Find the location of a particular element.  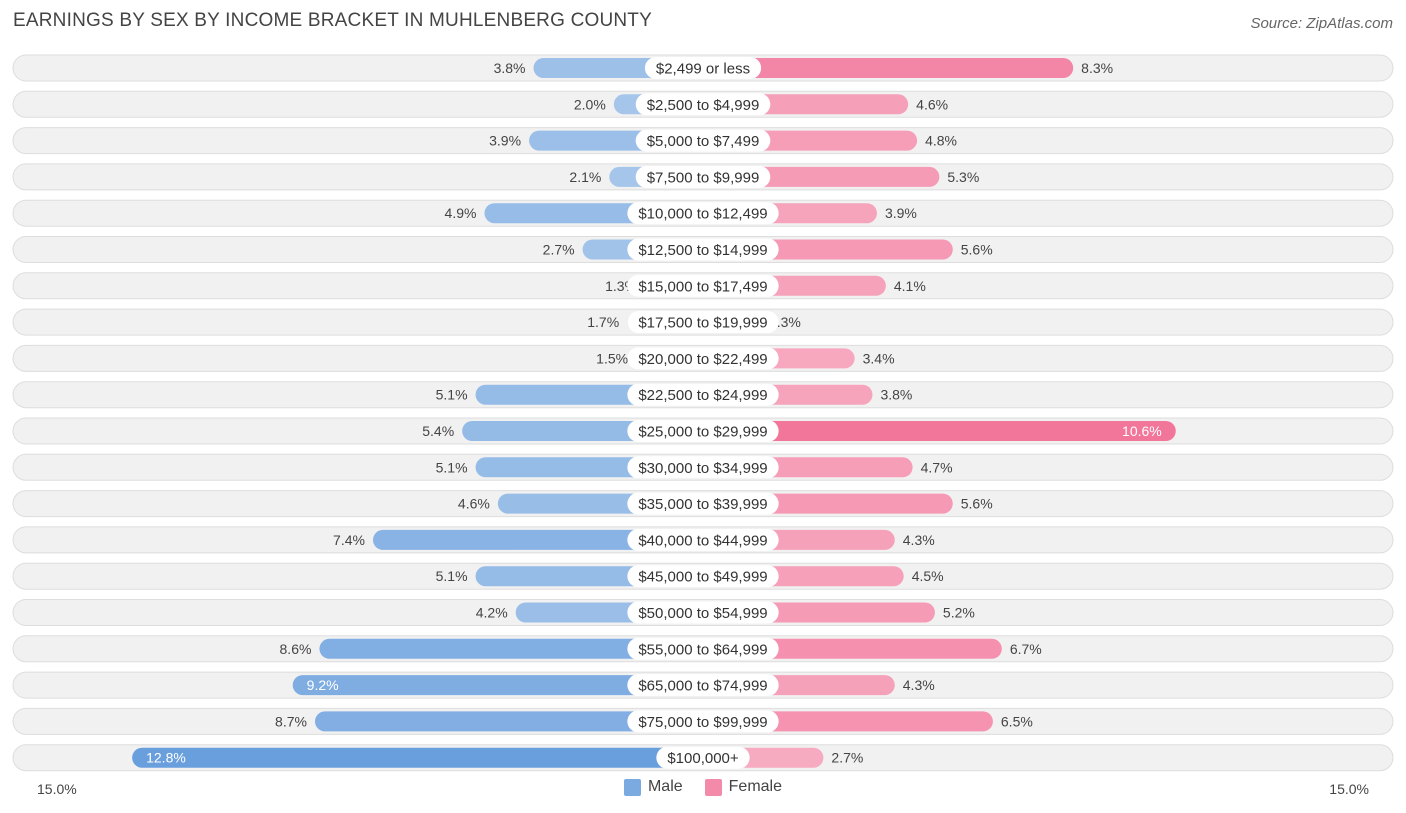

value-label-female: 5.3% is located at coordinates (963, 177).